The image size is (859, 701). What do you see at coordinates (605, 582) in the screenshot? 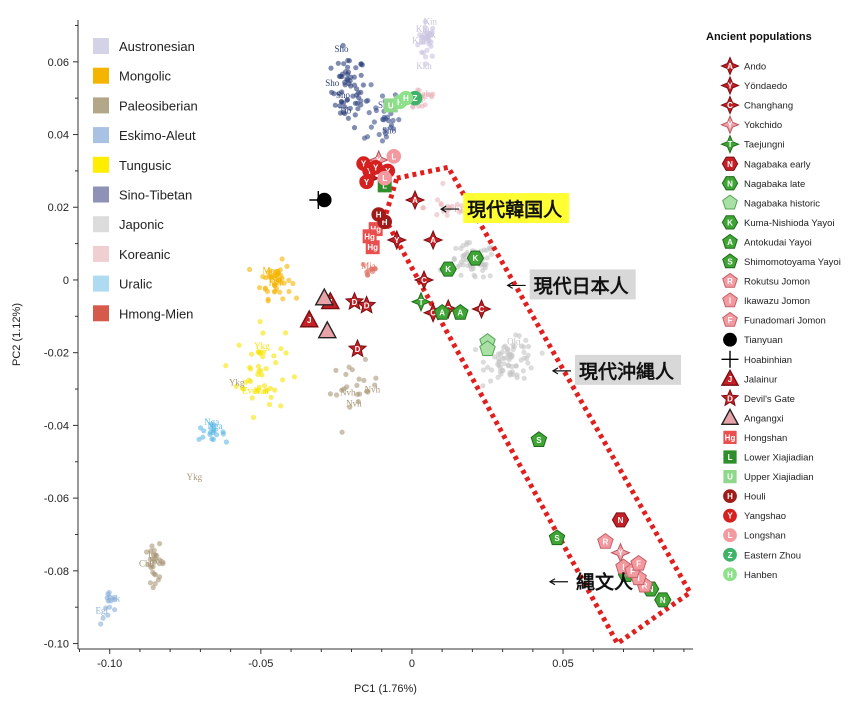
I see `annotation-label: 縄文人` at bounding box center [605, 582].